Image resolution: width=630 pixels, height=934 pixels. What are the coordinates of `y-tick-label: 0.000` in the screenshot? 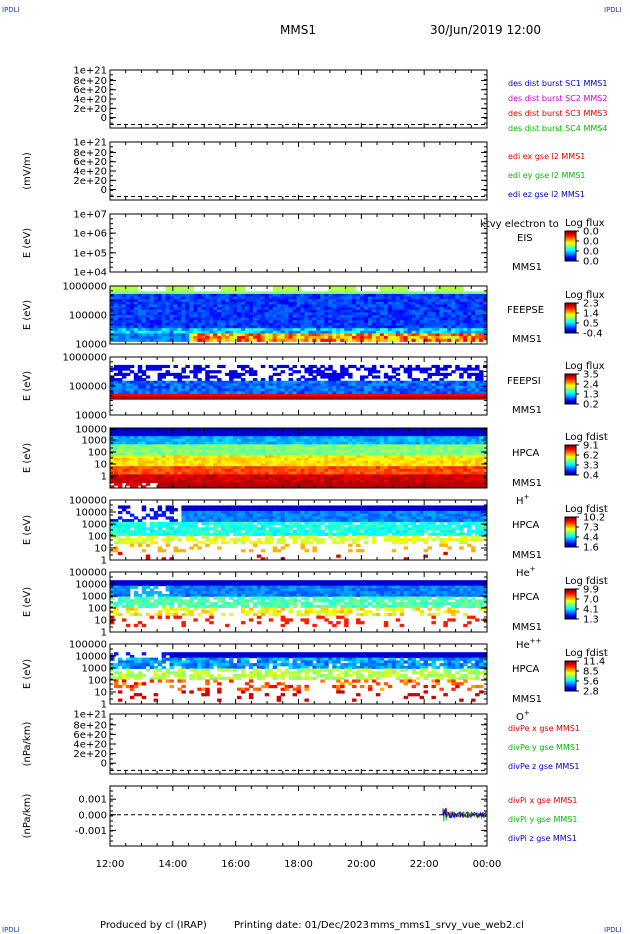 It's located at (92, 815).